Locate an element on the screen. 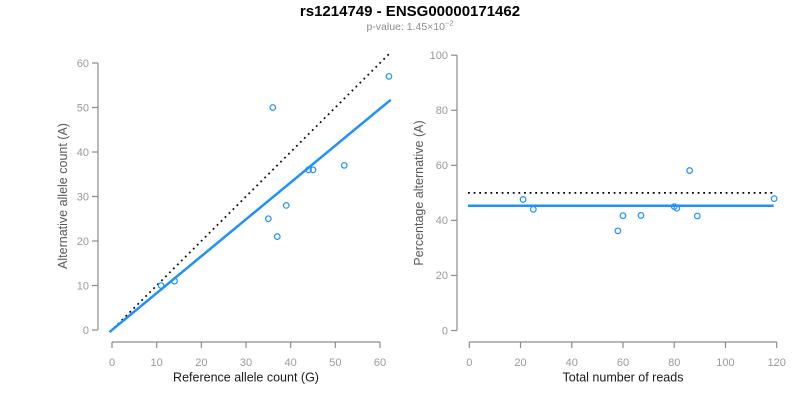  figure-title: rs1214749 - ENSG00000171462 is located at coordinates (410, 11).